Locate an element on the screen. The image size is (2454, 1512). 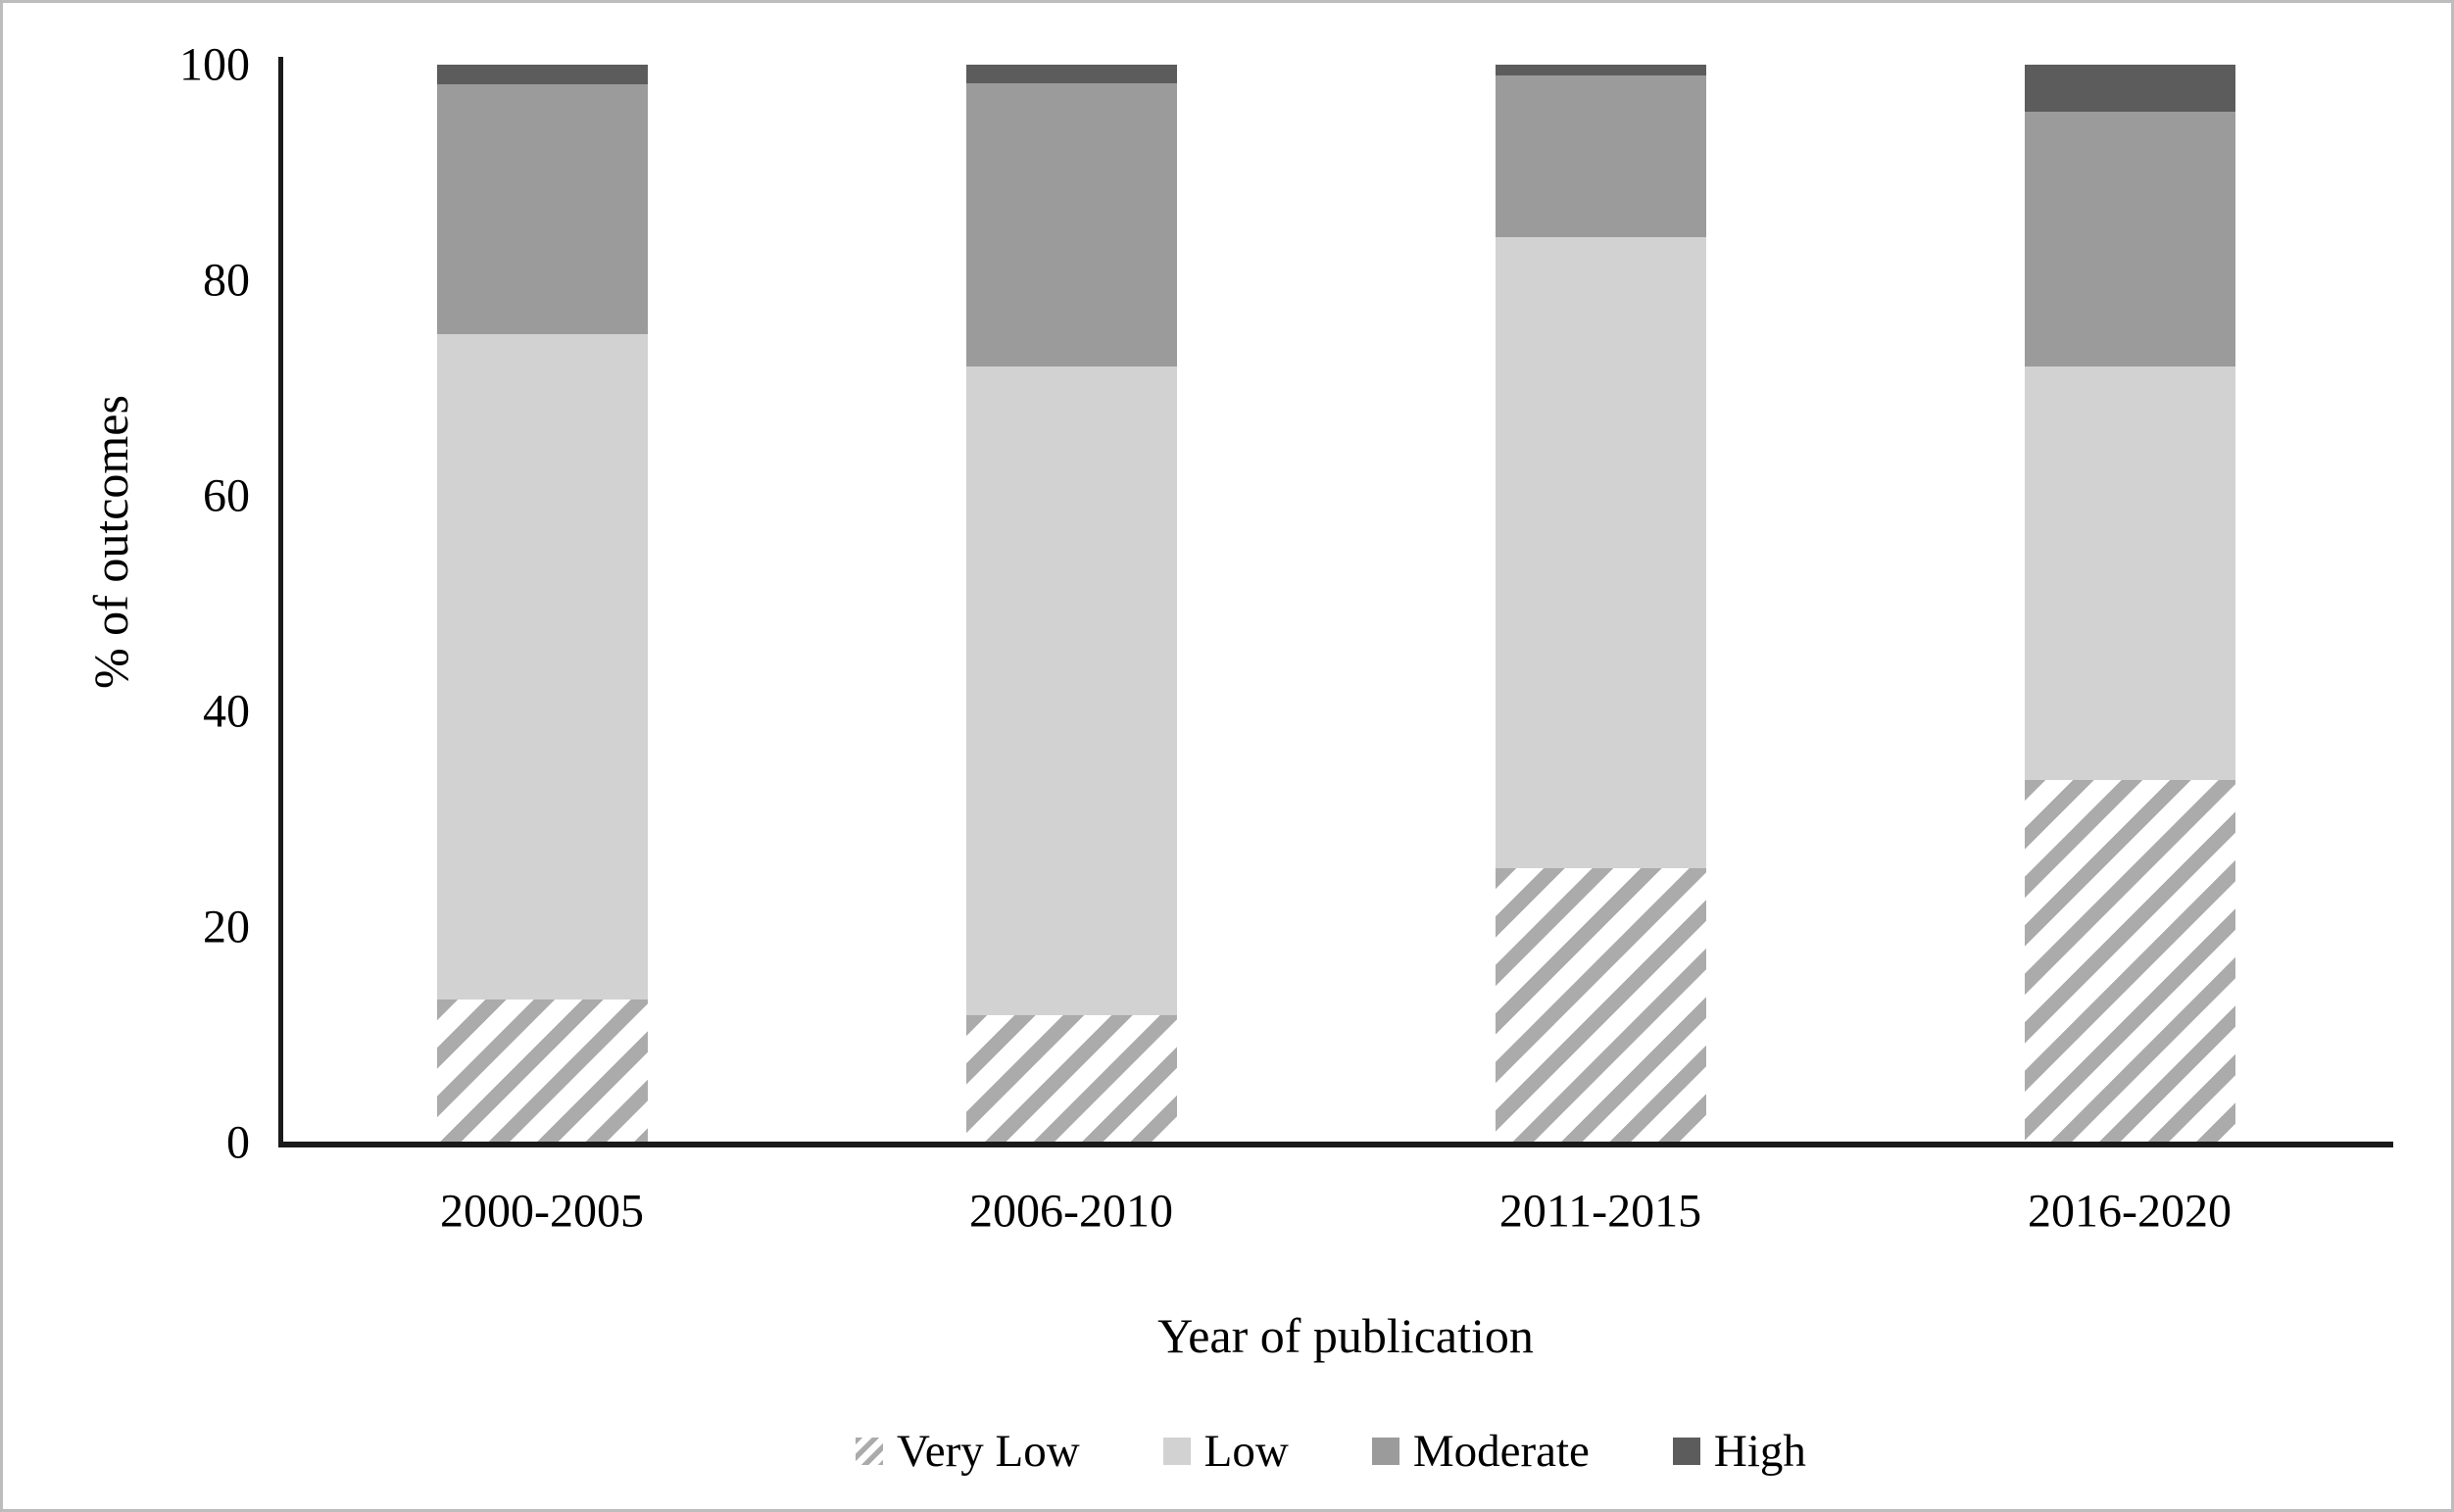
legend-item-low: Low is located at coordinates (1225, 1451).